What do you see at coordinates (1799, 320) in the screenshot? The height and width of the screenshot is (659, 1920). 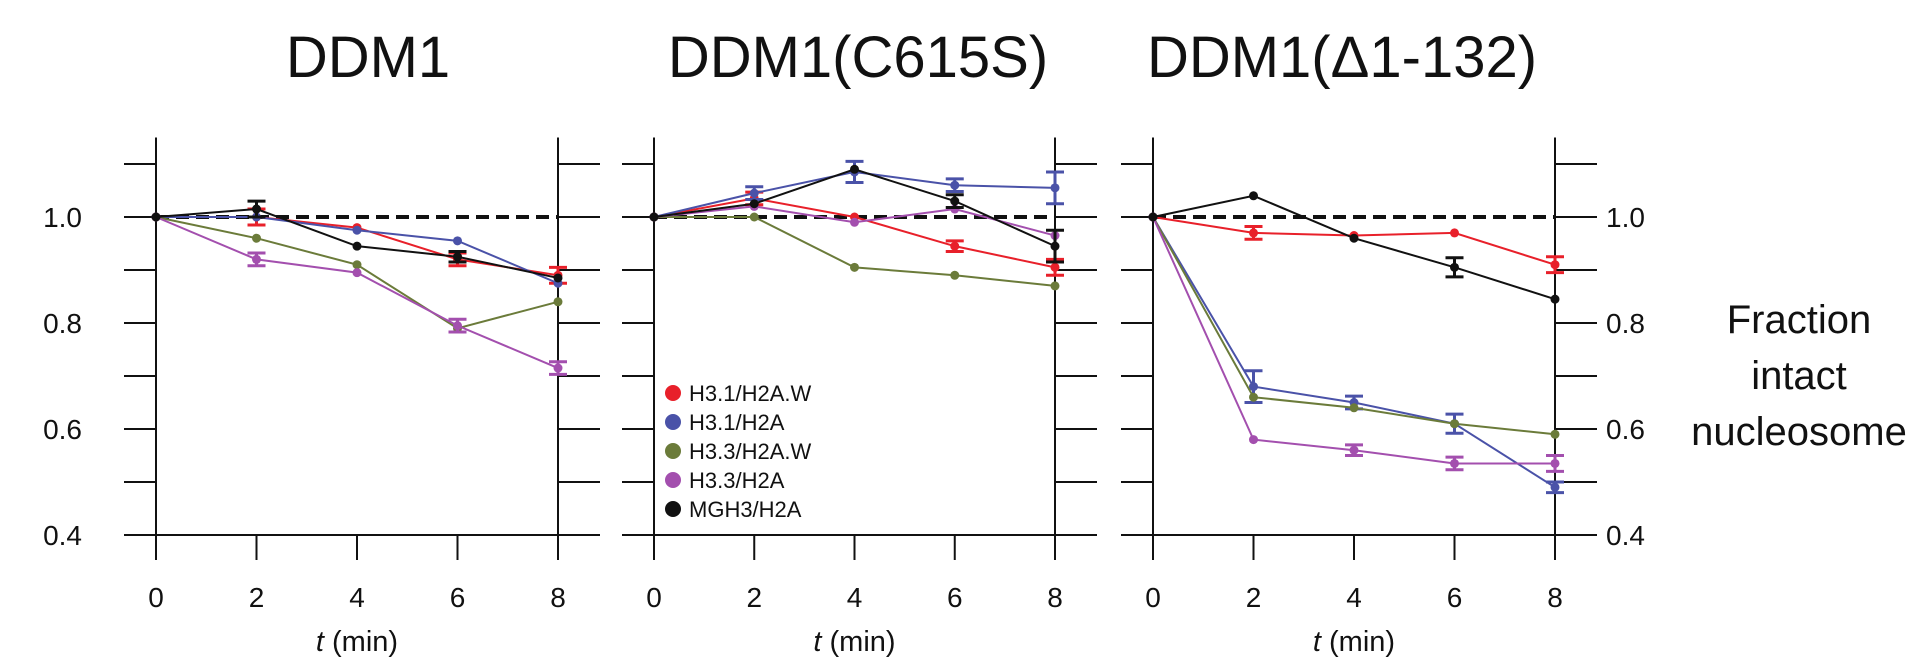 I see `y-axis-label-line-1: Fraction` at bounding box center [1799, 320].